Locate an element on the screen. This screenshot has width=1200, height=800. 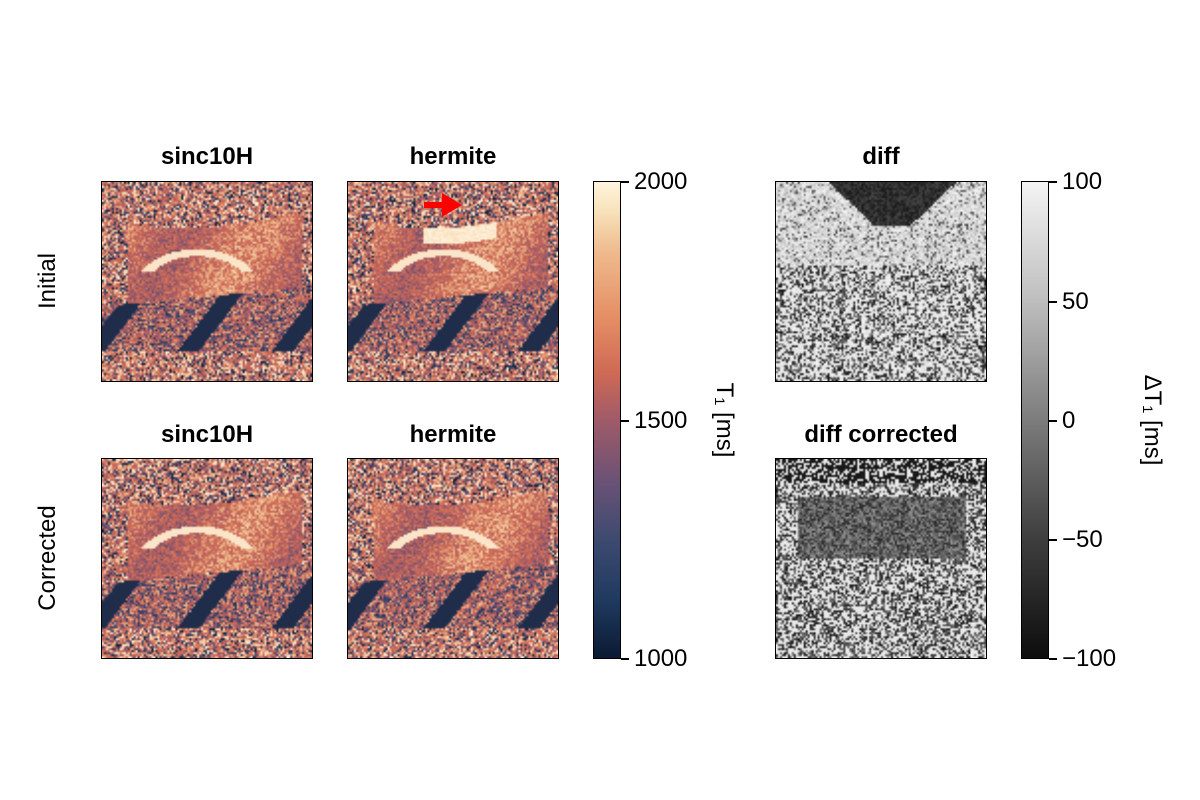
diff-colorbar-label: ΔT₁ [ms] is located at coordinates (1152, 420).